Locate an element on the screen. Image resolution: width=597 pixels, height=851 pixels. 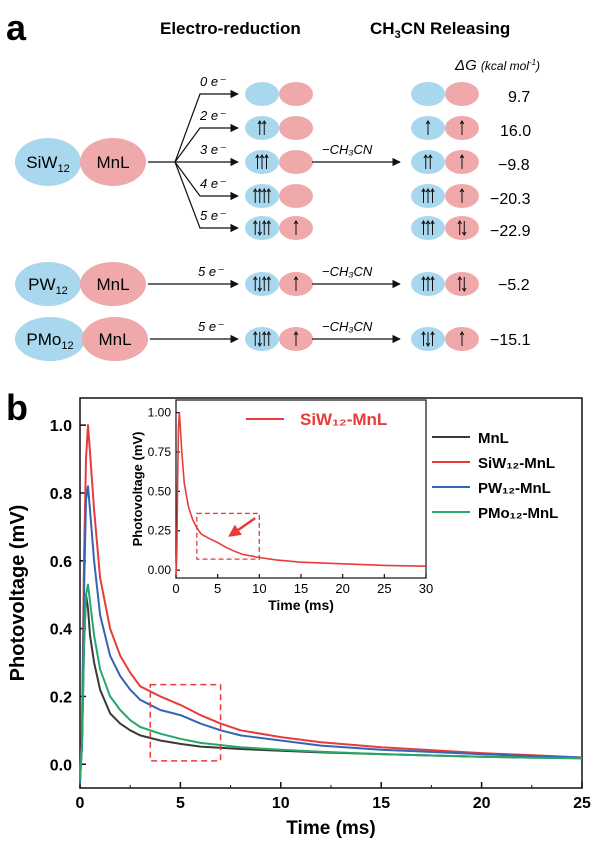
mnl-label: MnL is located at coordinates (112, 162).